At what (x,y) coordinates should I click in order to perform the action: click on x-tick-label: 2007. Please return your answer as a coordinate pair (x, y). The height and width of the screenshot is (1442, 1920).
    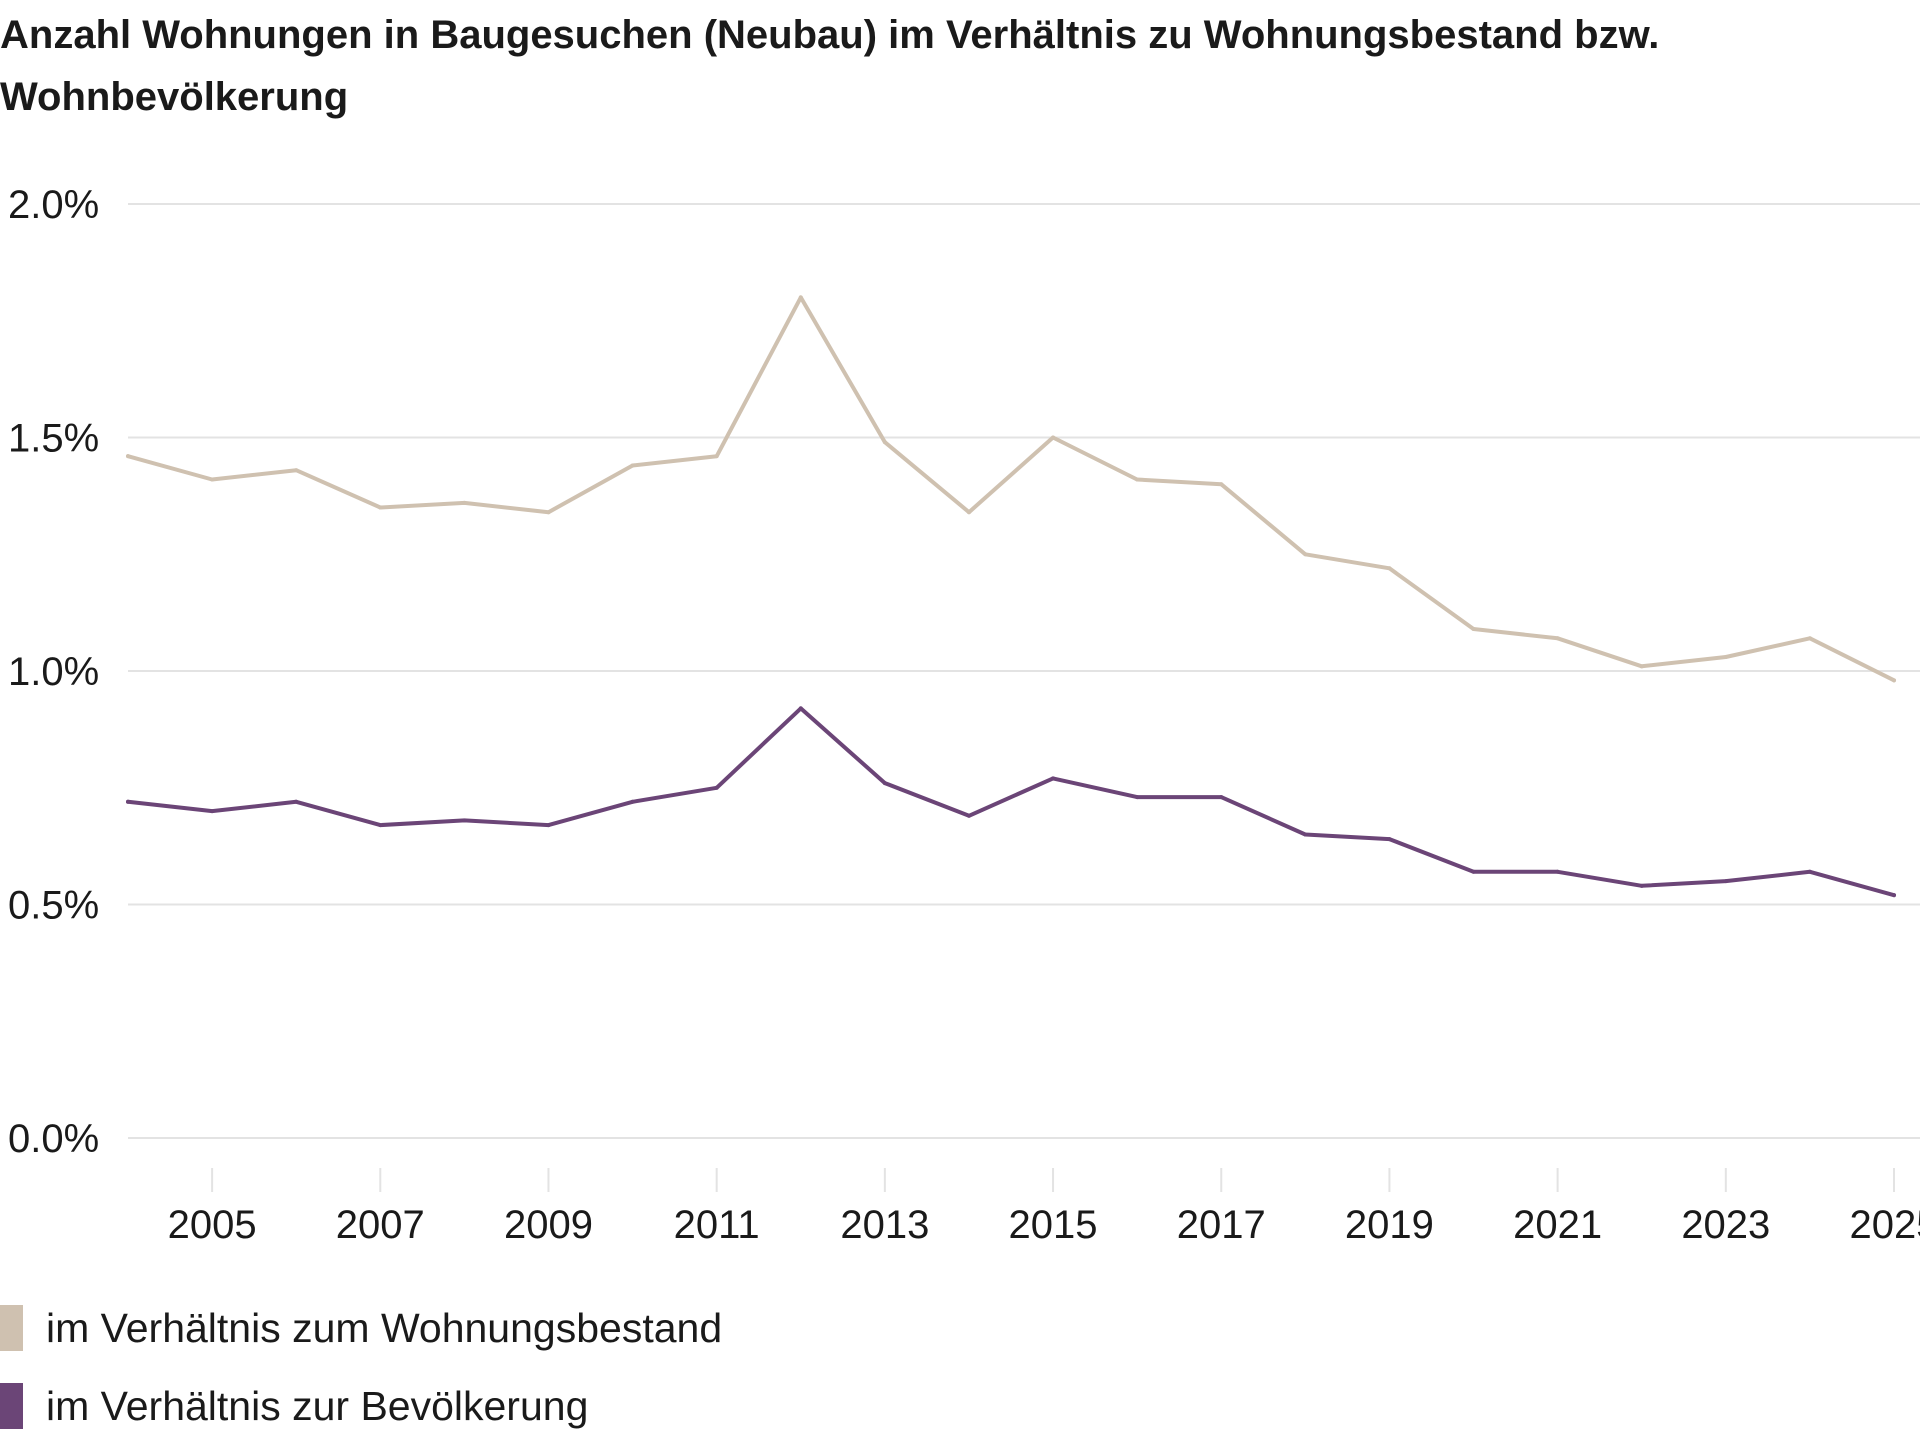
    Looking at the image, I should click on (380, 1225).